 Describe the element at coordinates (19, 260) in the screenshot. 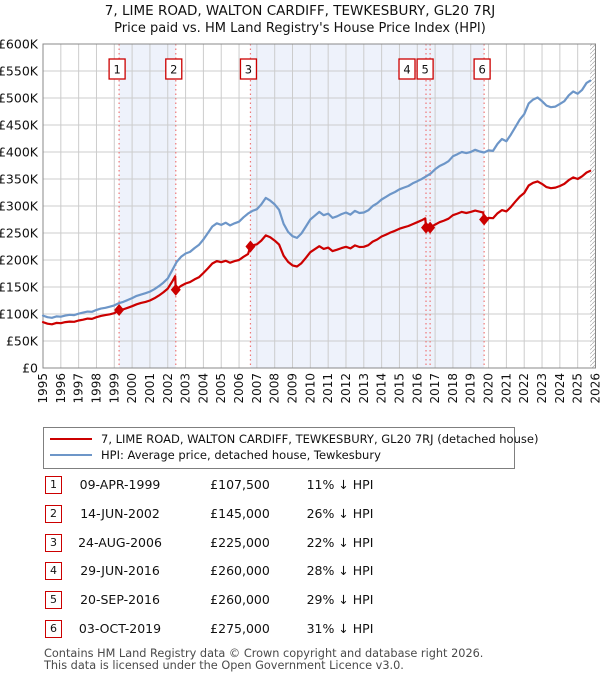

I see `y-tick-label: £200K` at that location.